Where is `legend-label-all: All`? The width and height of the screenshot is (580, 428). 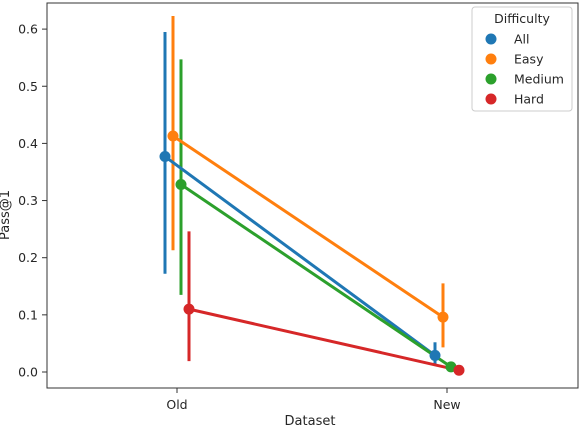 legend-label-all: All is located at coordinates (522, 39).